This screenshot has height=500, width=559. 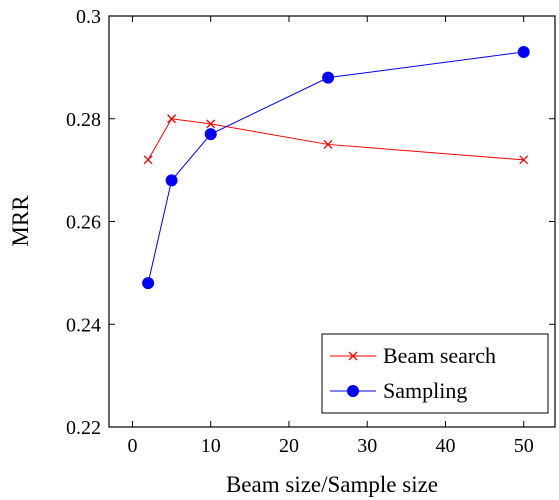 I want to click on y-tick-label: 0.3, so click(x=88, y=17).